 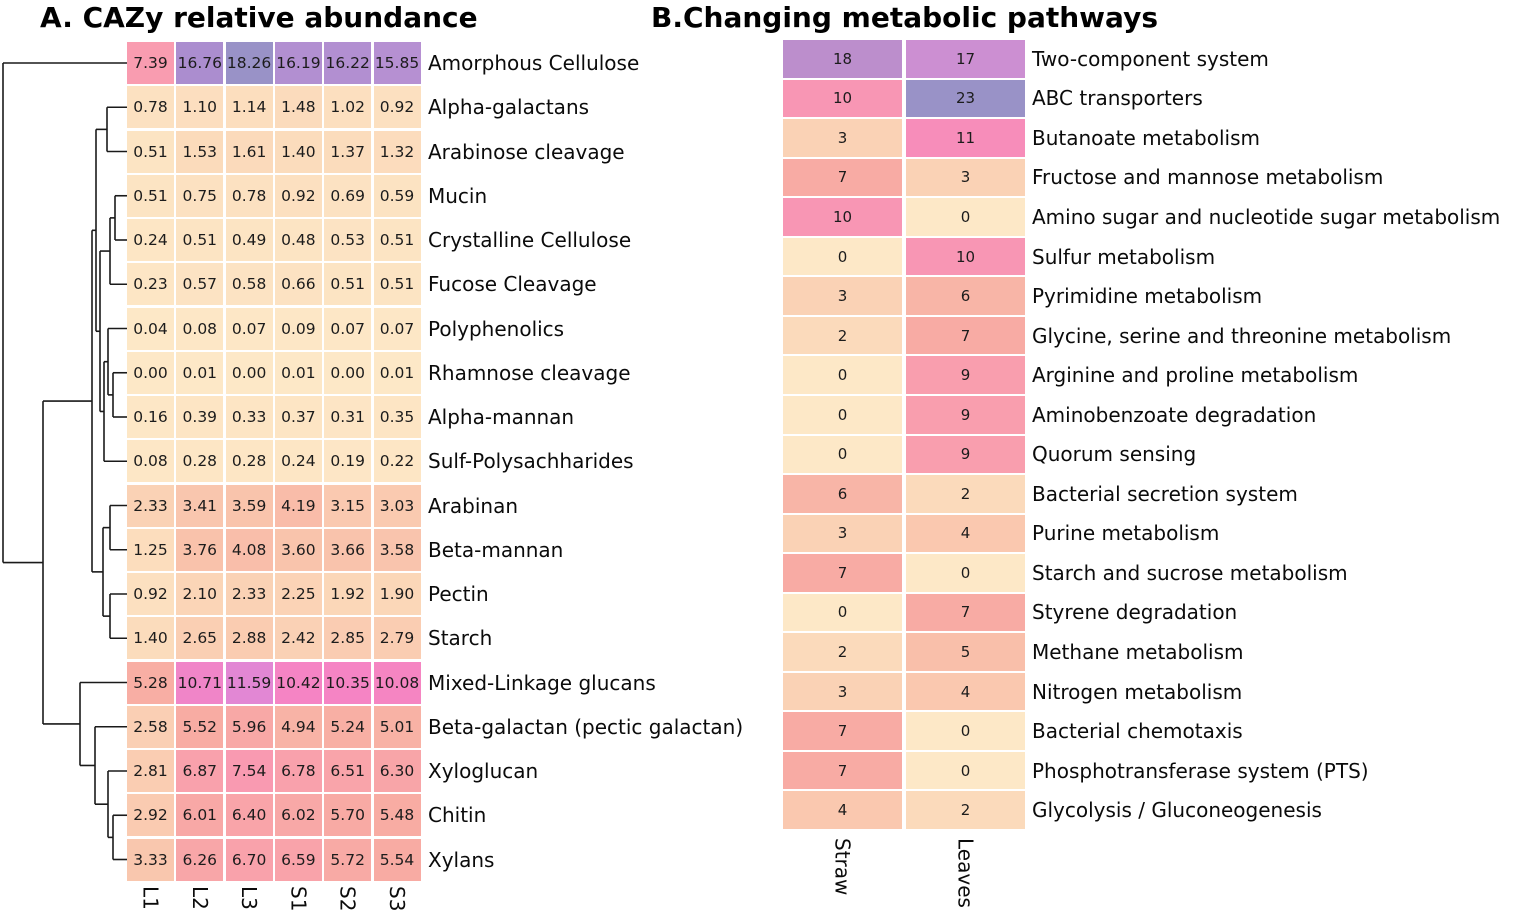 I want to click on heatmap-cell: 0.57, so click(x=200, y=284).